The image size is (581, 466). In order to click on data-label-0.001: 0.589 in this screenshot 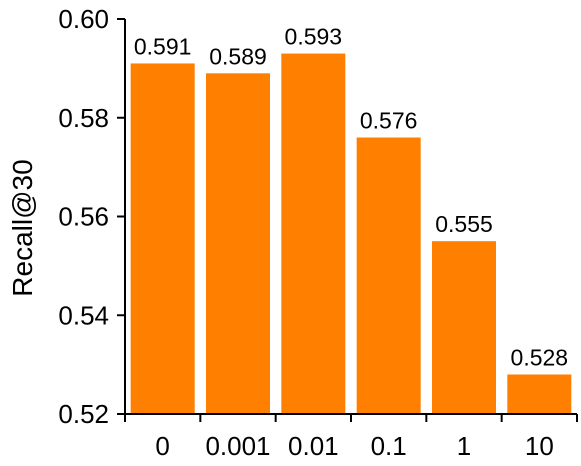, I will do `click(238, 56)`.